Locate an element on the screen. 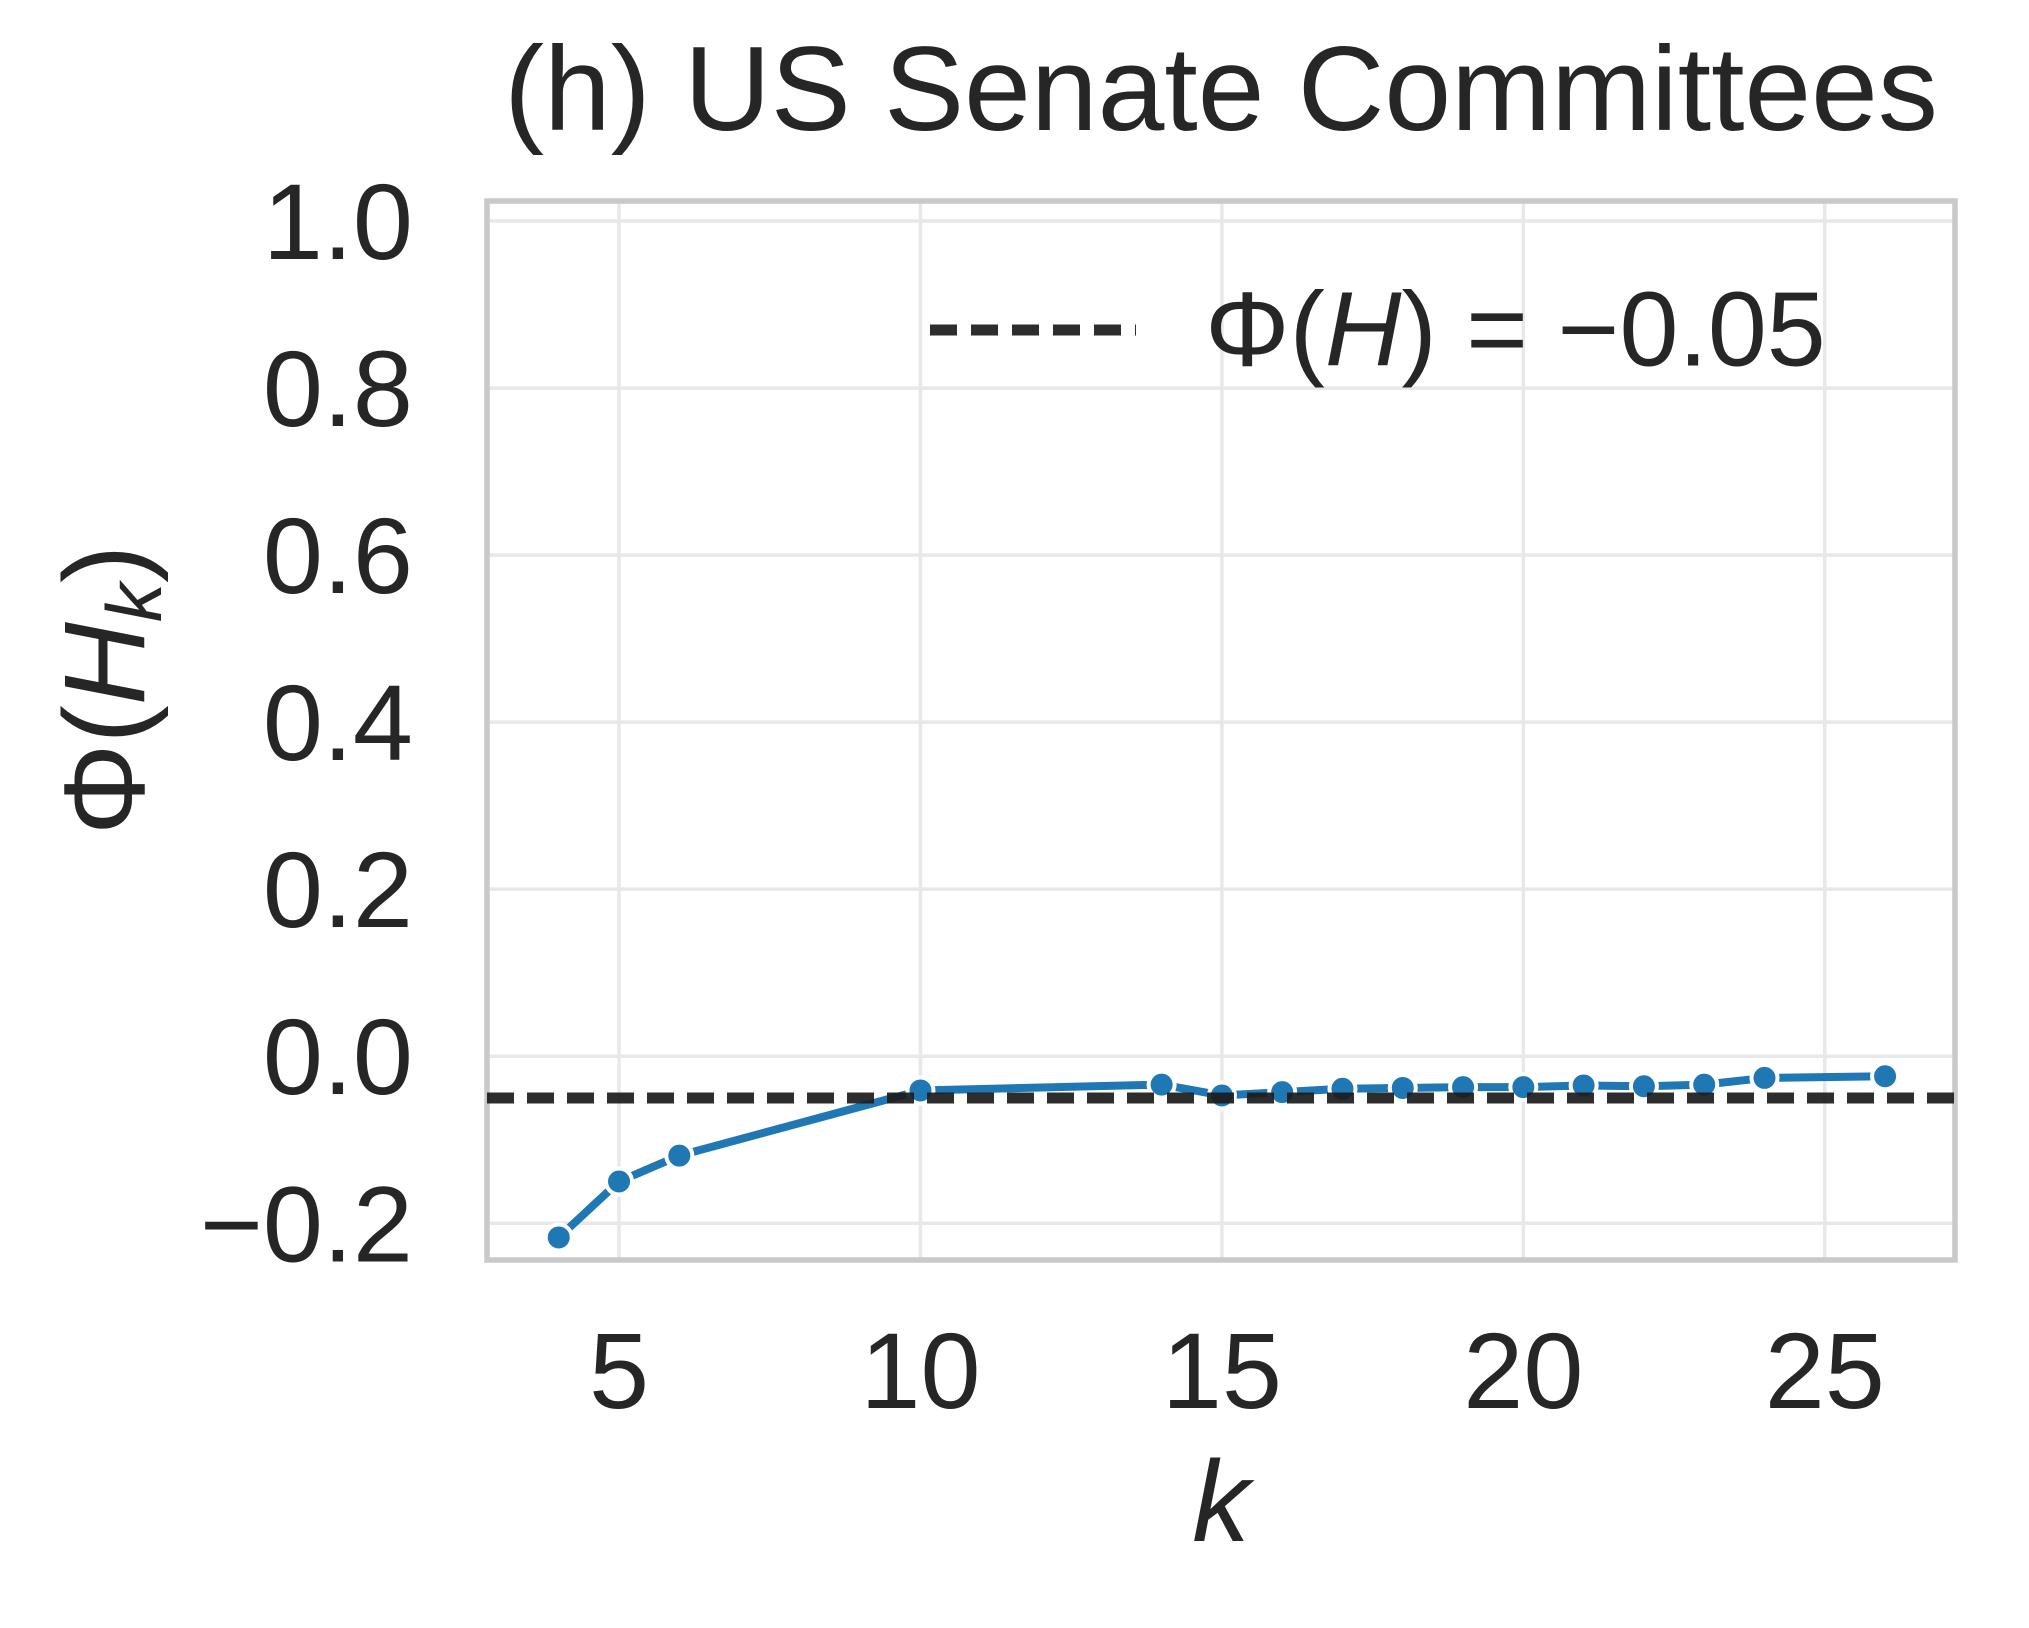  x-tick-label: 25 is located at coordinates (1825, 1370).